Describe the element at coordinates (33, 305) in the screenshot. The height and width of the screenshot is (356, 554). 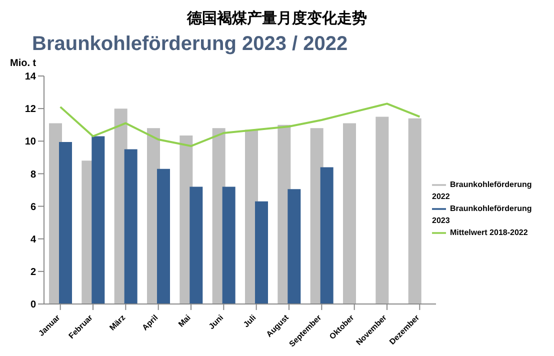
I see `y-tick-label: 0` at that location.